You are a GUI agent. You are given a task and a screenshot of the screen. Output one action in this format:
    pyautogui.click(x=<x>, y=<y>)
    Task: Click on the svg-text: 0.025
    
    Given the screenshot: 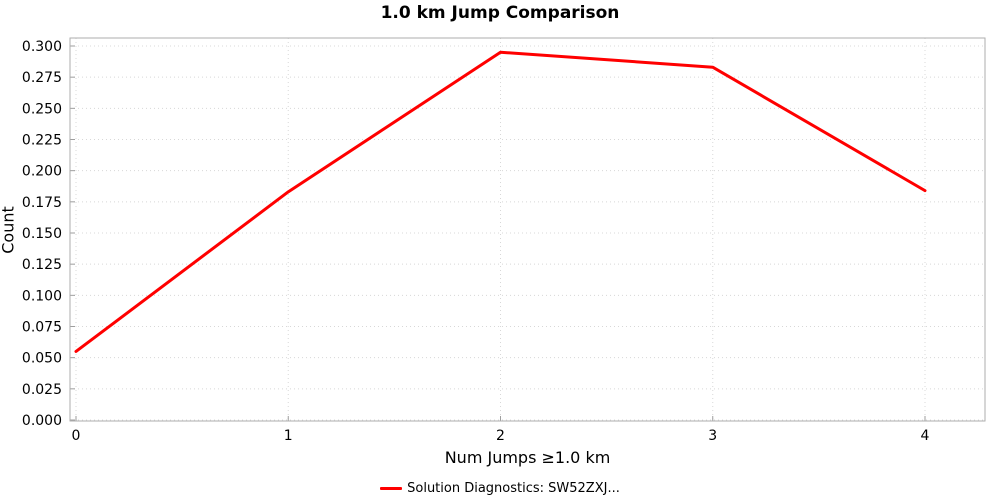 What is the action you would take?
    pyautogui.click(x=42, y=390)
    